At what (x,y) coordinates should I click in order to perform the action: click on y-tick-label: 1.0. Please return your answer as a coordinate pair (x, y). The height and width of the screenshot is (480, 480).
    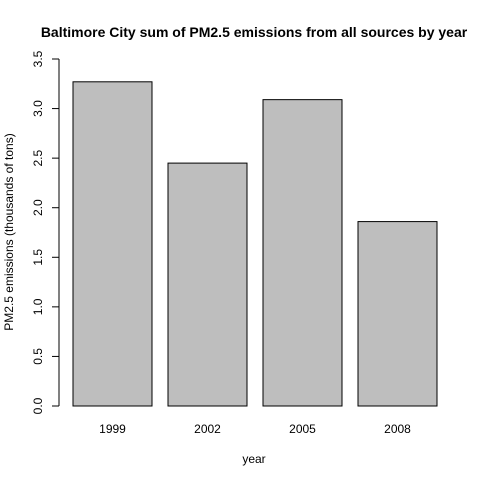
    Looking at the image, I should click on (38, 306).